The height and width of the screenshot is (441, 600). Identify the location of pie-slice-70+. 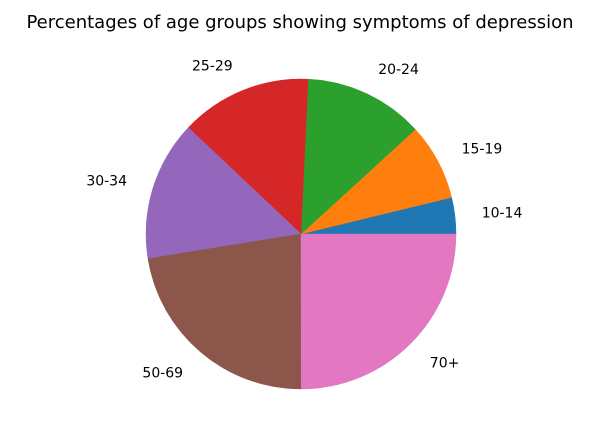
(378, 311).